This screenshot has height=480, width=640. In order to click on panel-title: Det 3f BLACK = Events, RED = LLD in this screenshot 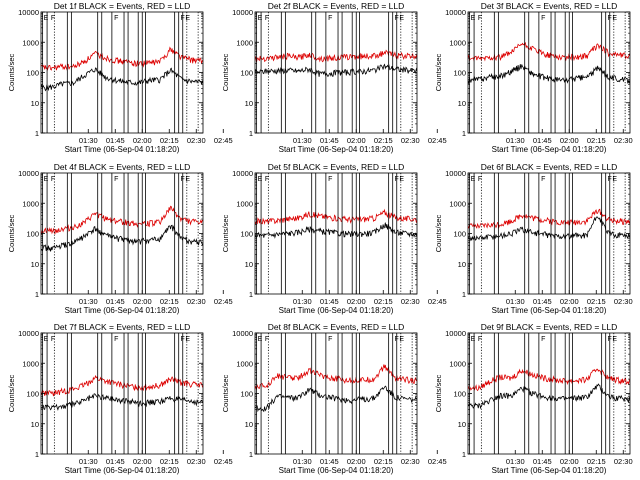, I will do `click(549, 6)`.